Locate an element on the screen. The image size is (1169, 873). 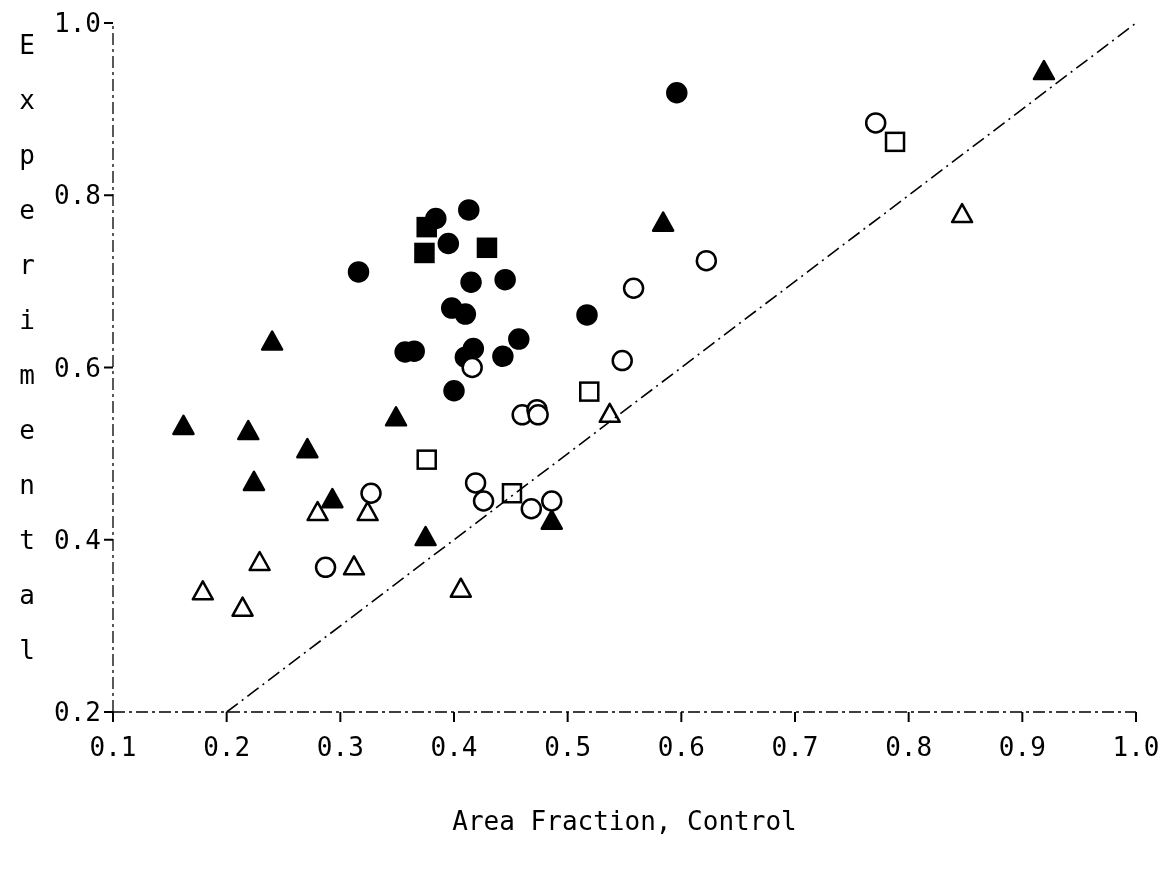
x-tick-label: 0.8 is located at coordinates (909, 747).